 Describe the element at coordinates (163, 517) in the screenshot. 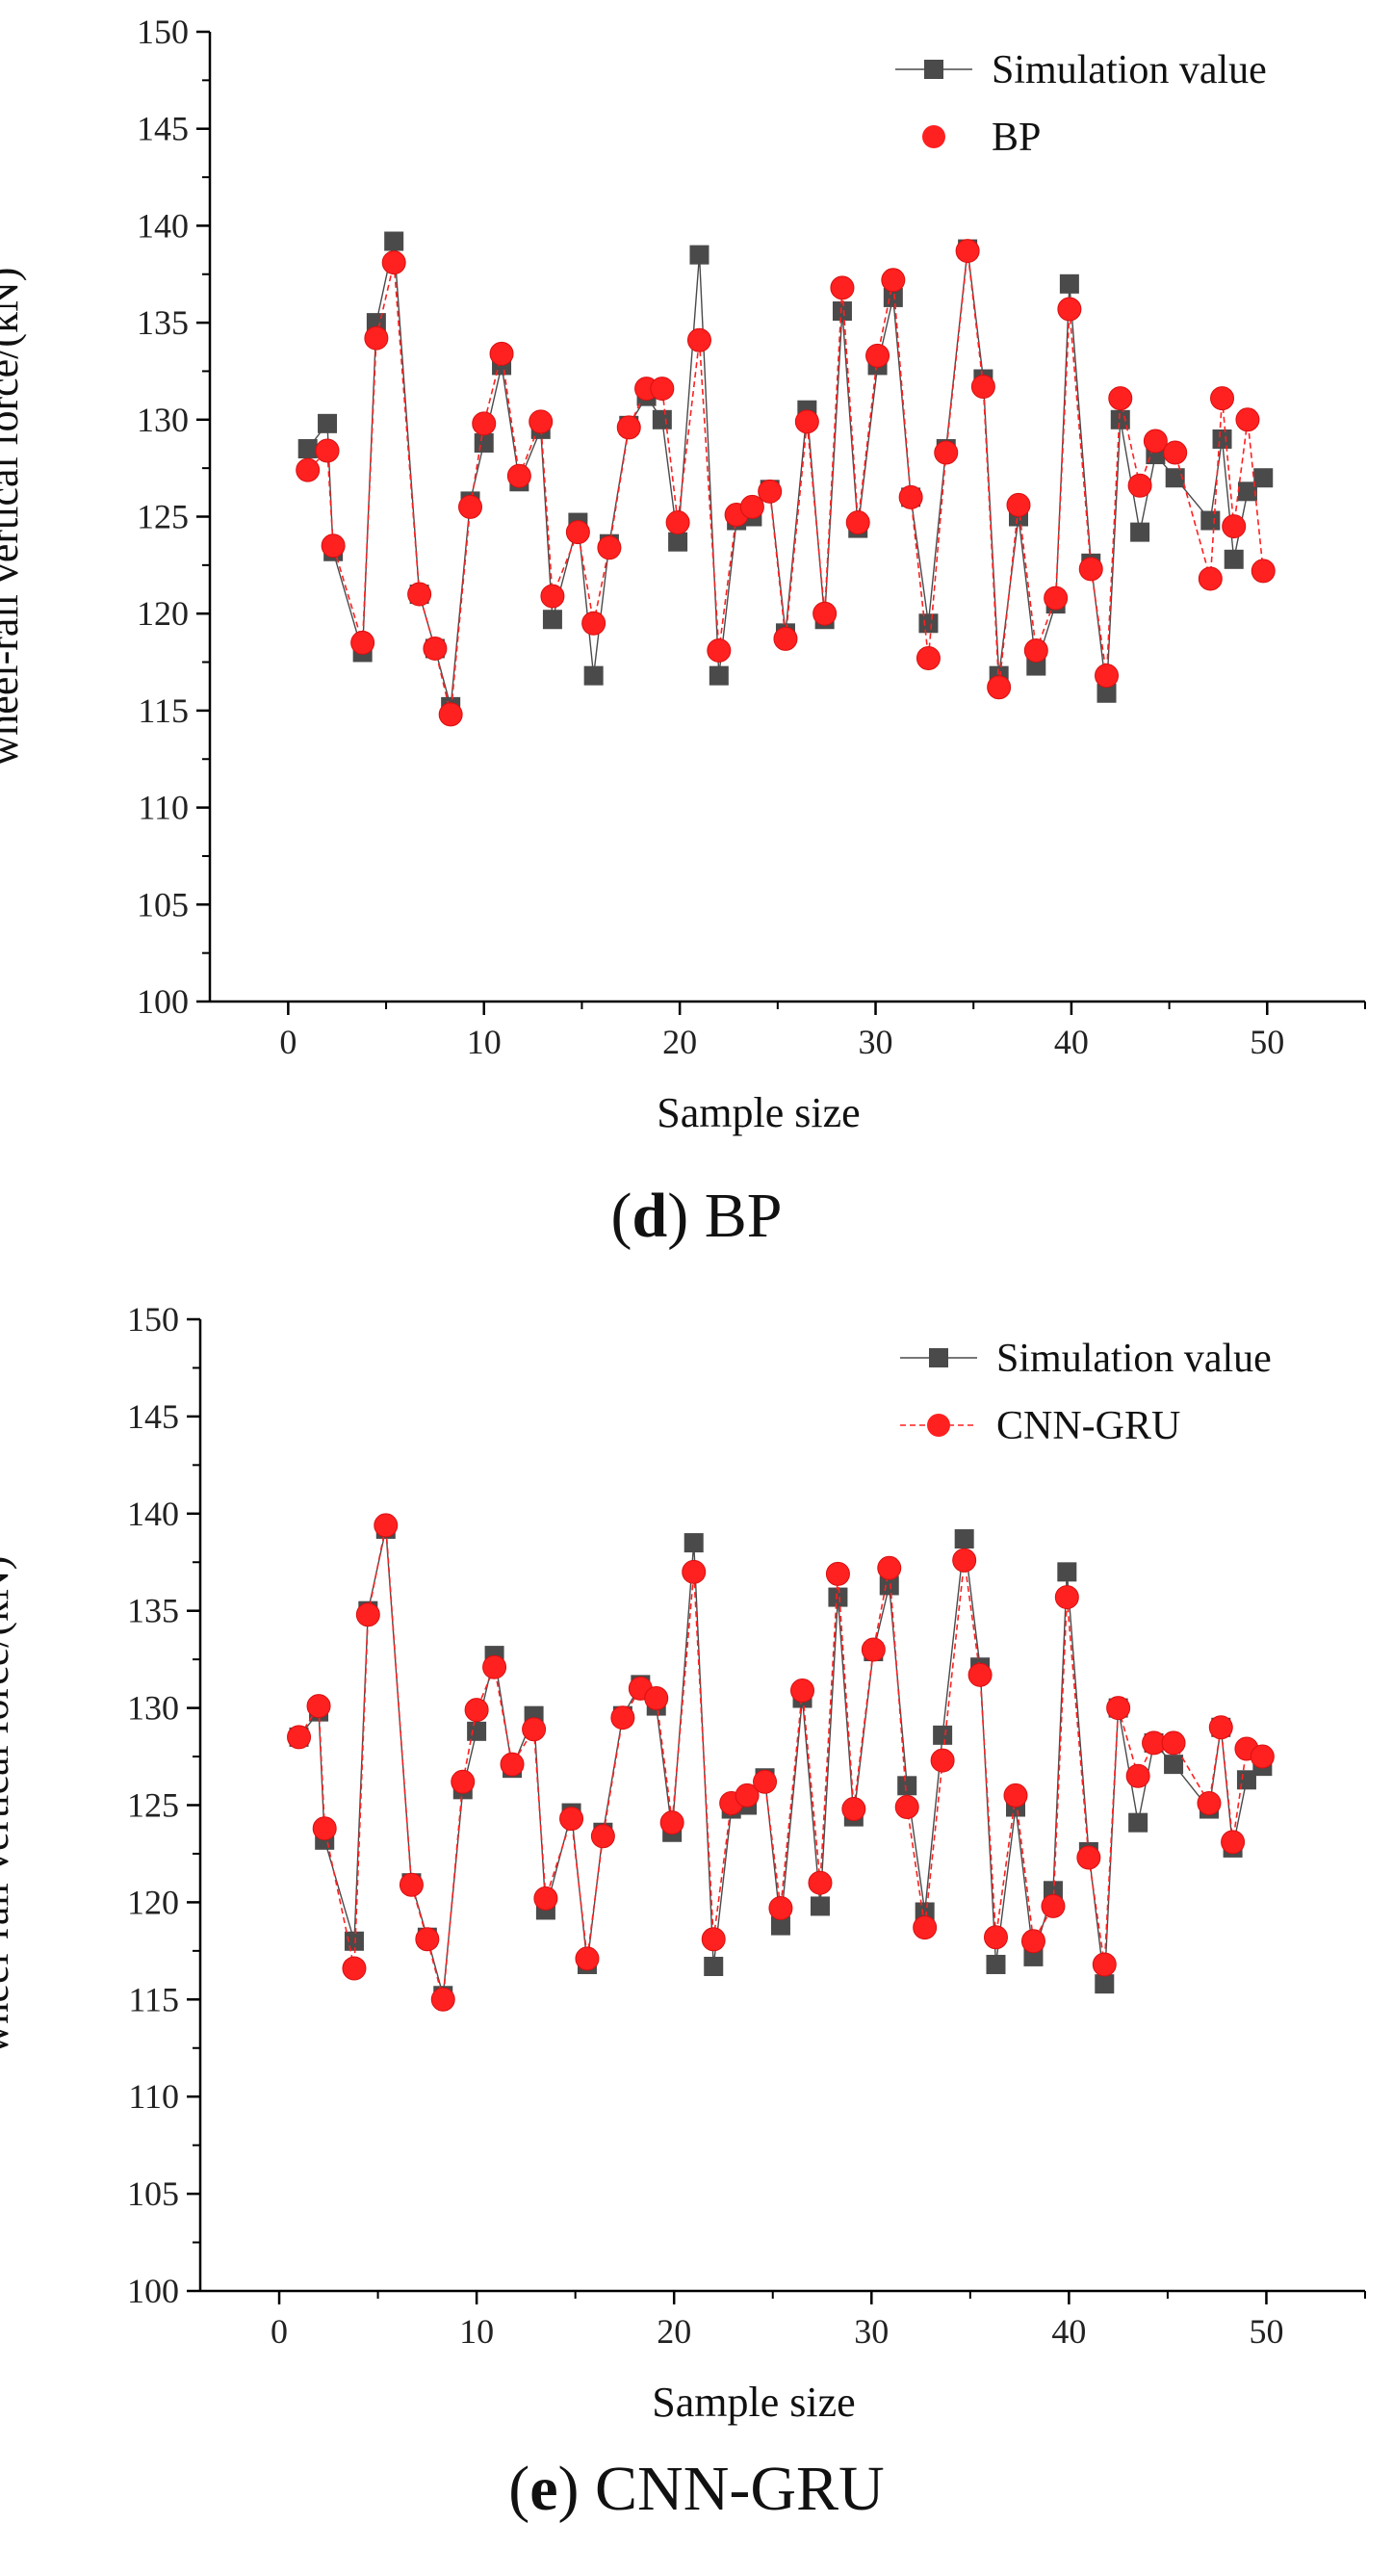

I see `y-tick-label: 125` at that location.